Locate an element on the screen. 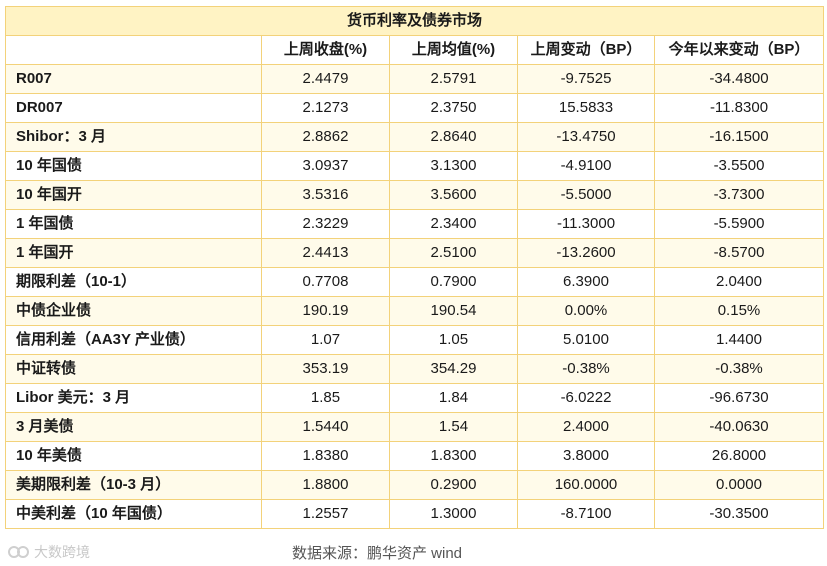 The width and height of the screenshot is (827, 566). header-week-change: 上周变动（BP） is located at coordinates (586, 50).